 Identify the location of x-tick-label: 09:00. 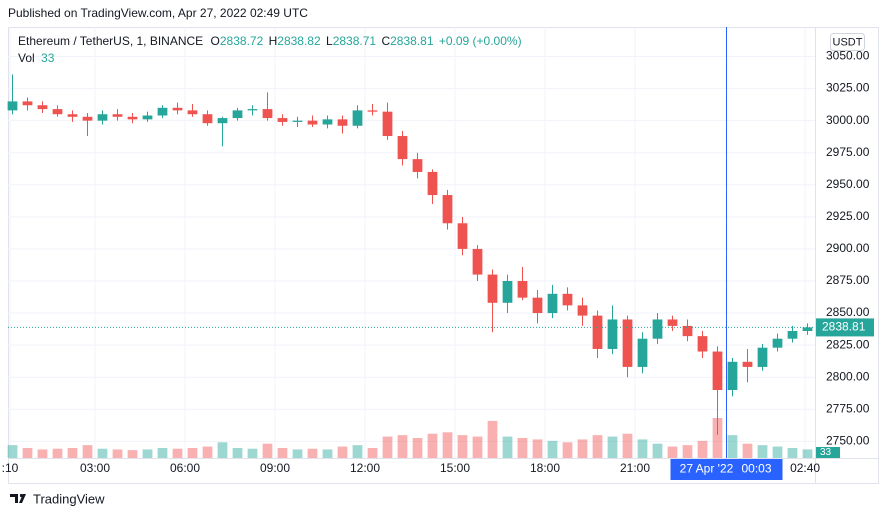
(275, 468).